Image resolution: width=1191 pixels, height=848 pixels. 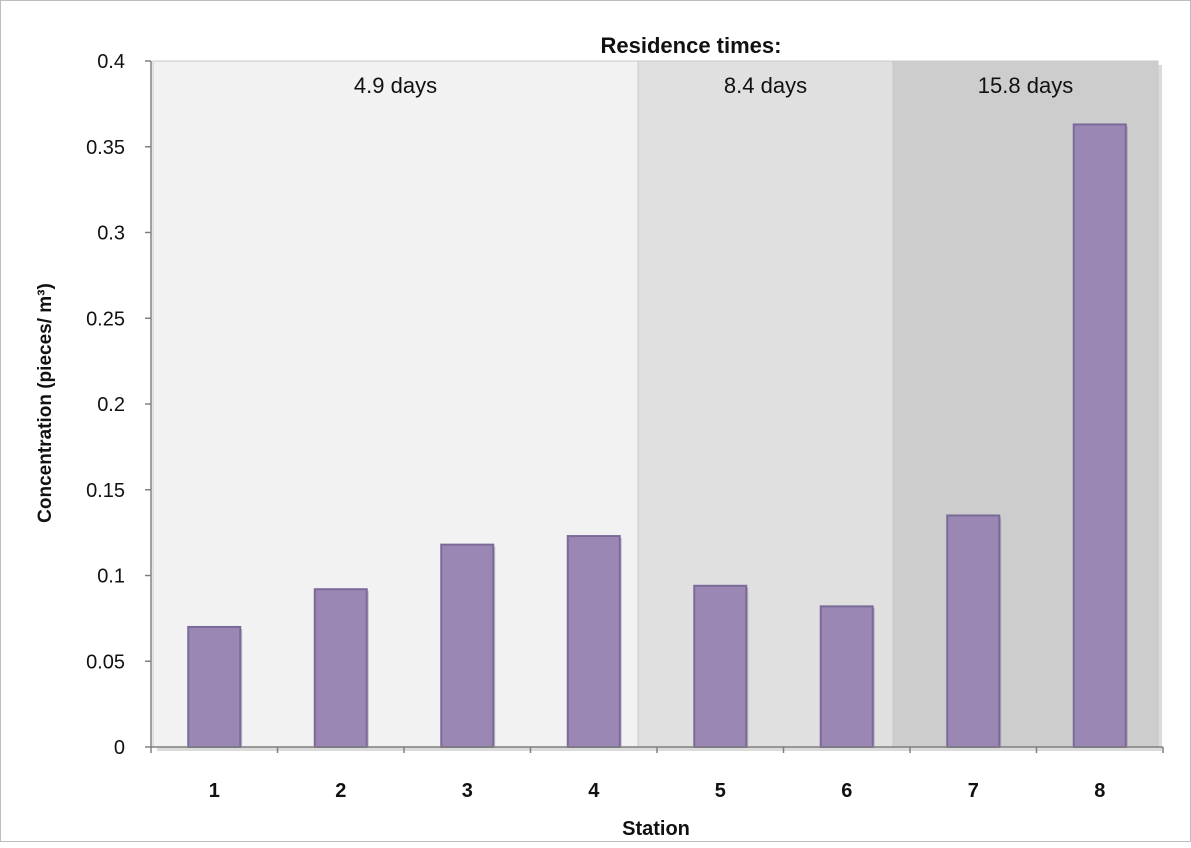 What do you see at coordinates (467, 791) in the screenshot?
I see `x-tick-label: 3` at bounding box center [467, 791].